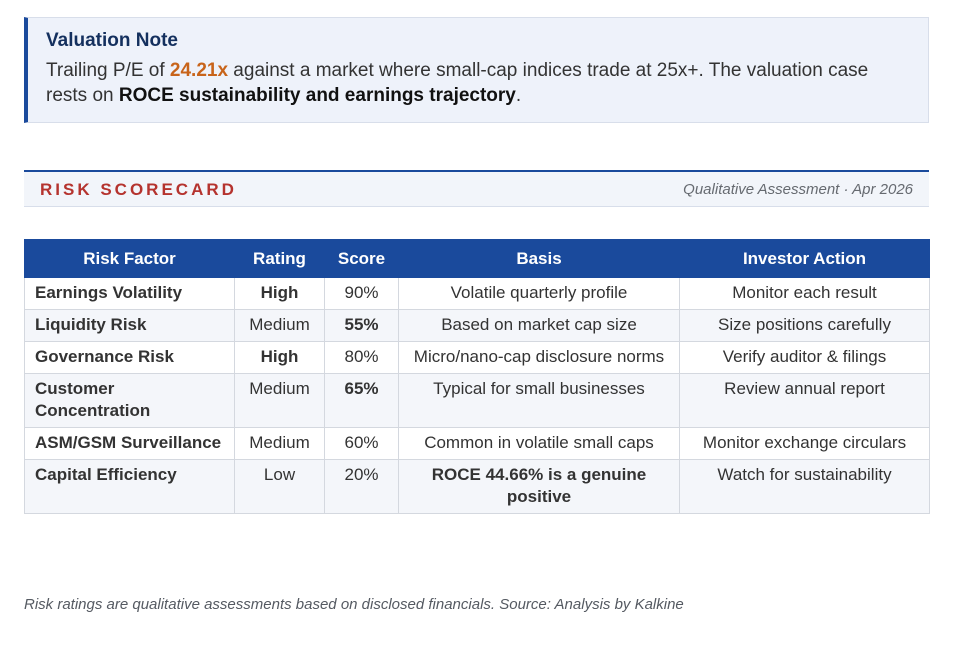  What do you see at coordinates (804, 258) in the screenshot?
I see `header-investor-action: Investor Action` at bounding box center [804, 258].